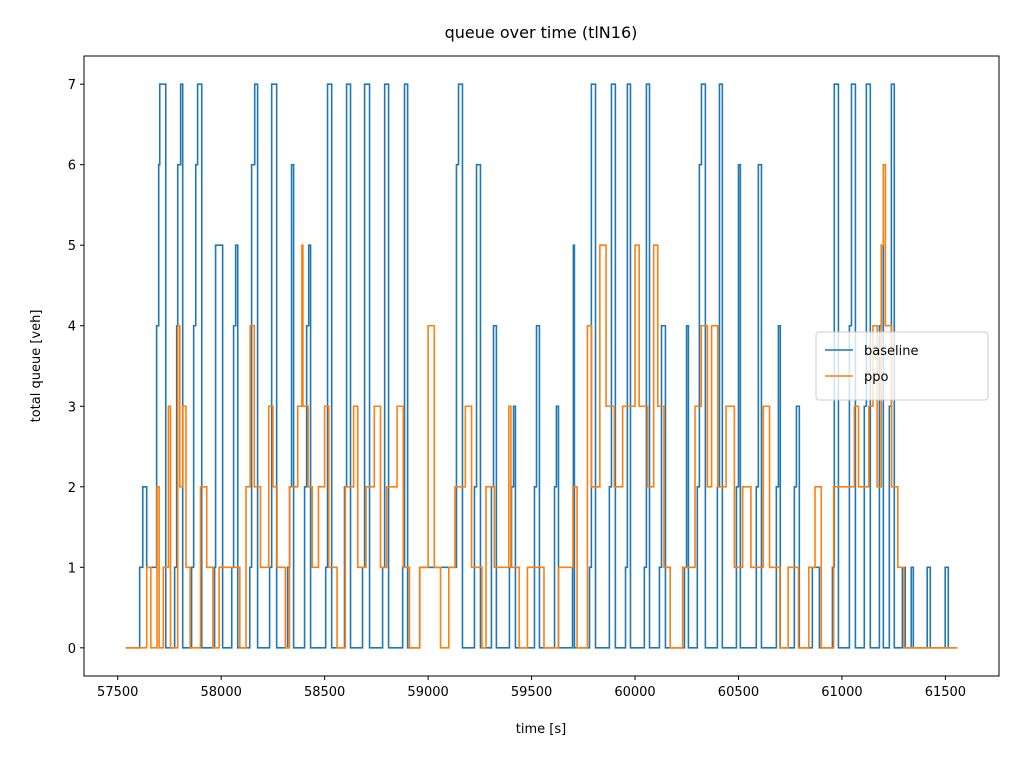 Image resolution: width=1024 pixels, height=772 pixels. Describe the element at coordinates (72, 246) in the screenshot. I see `y-tick-label: 5` at that location.